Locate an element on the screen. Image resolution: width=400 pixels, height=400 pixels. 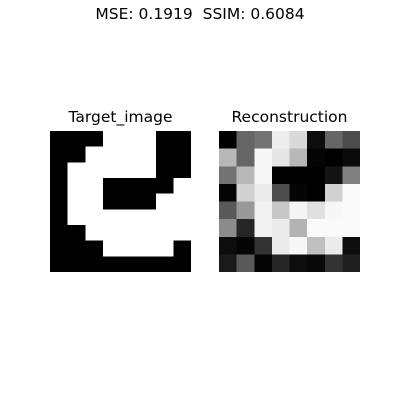
target-image-cell-r4-c4 is located at coordinates (129, 201).